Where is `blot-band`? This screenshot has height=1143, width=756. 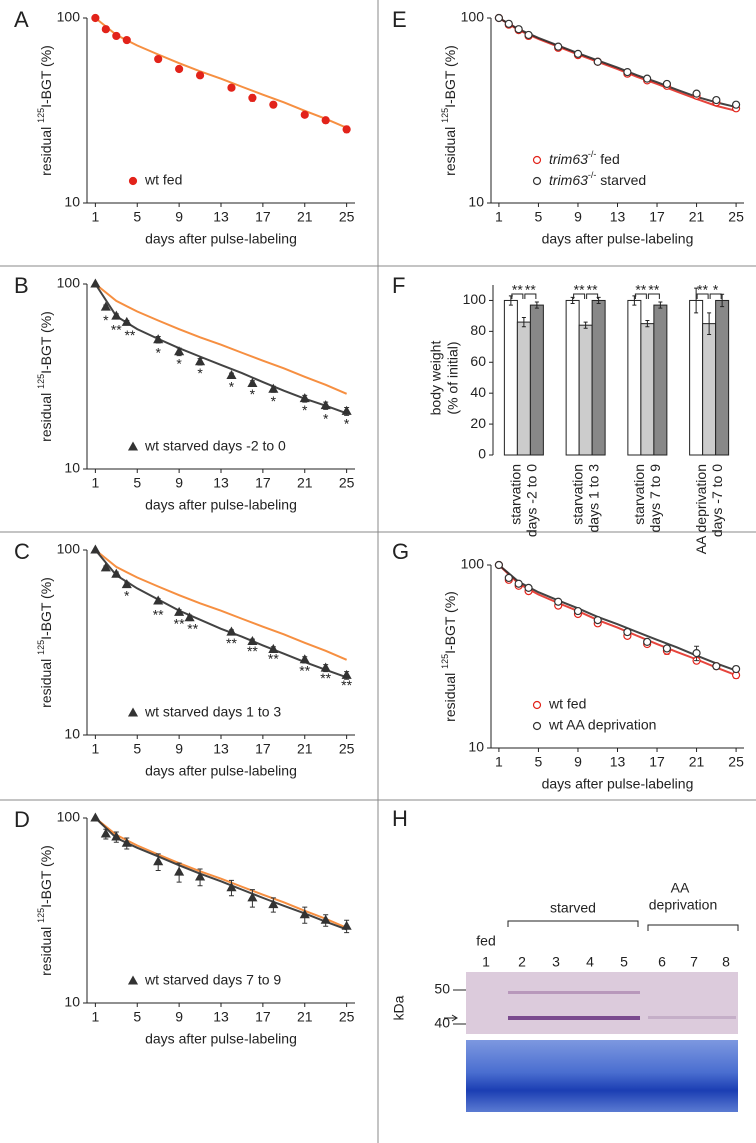 blot-band is located at coordinates (574, 1018).